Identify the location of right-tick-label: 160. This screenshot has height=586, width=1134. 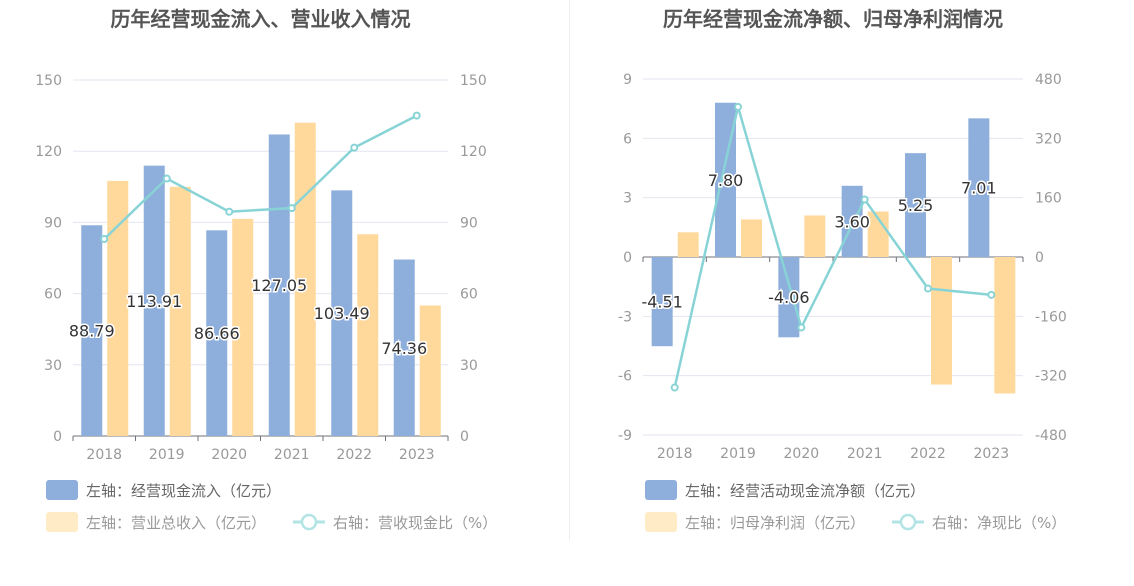
(1048, 199).